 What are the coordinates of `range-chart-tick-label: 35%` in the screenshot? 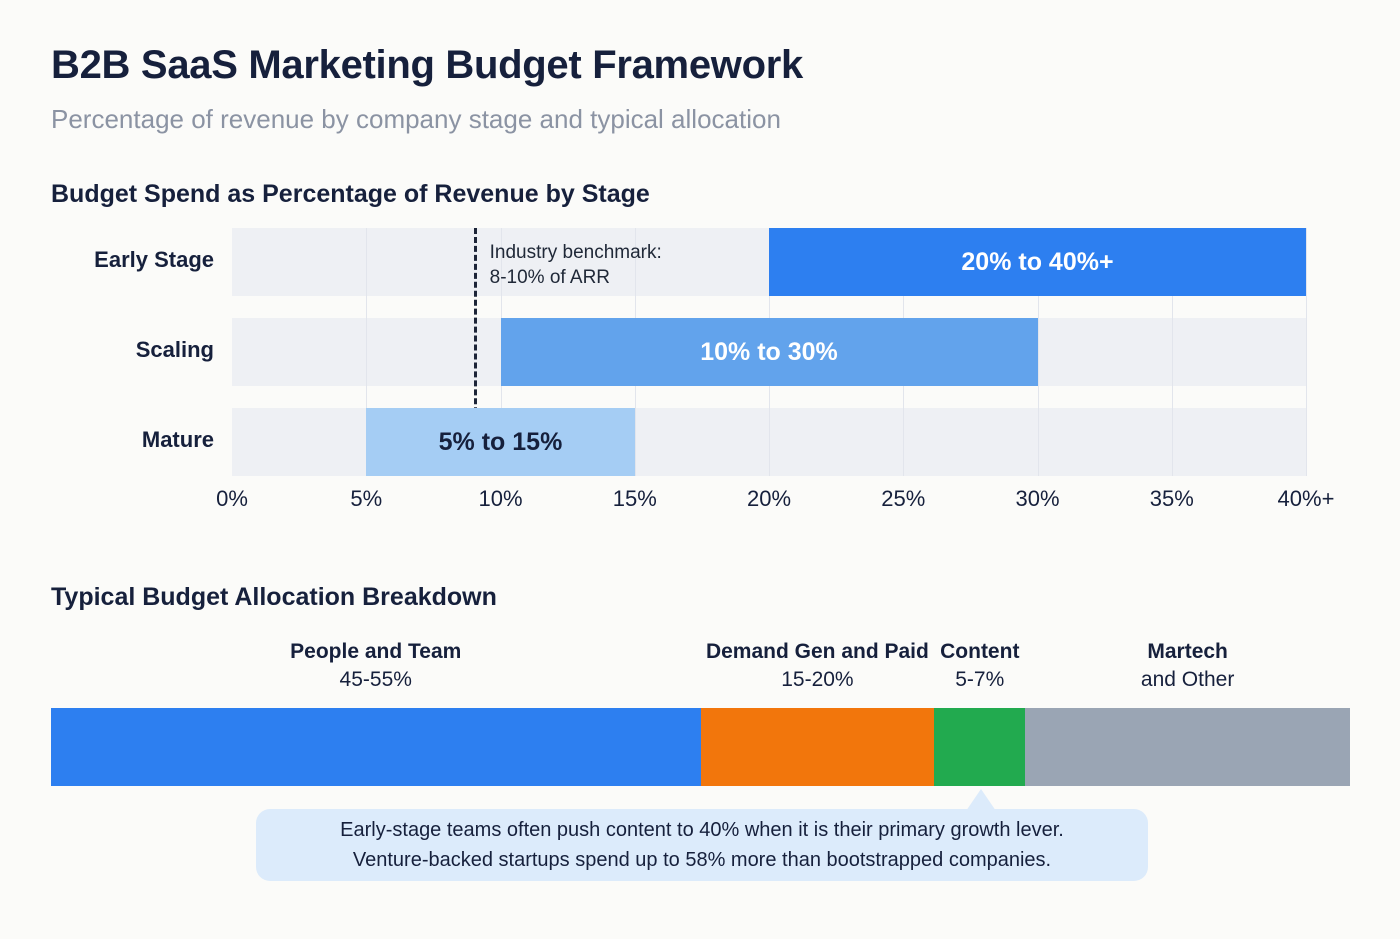 It's located at (1171, 498).